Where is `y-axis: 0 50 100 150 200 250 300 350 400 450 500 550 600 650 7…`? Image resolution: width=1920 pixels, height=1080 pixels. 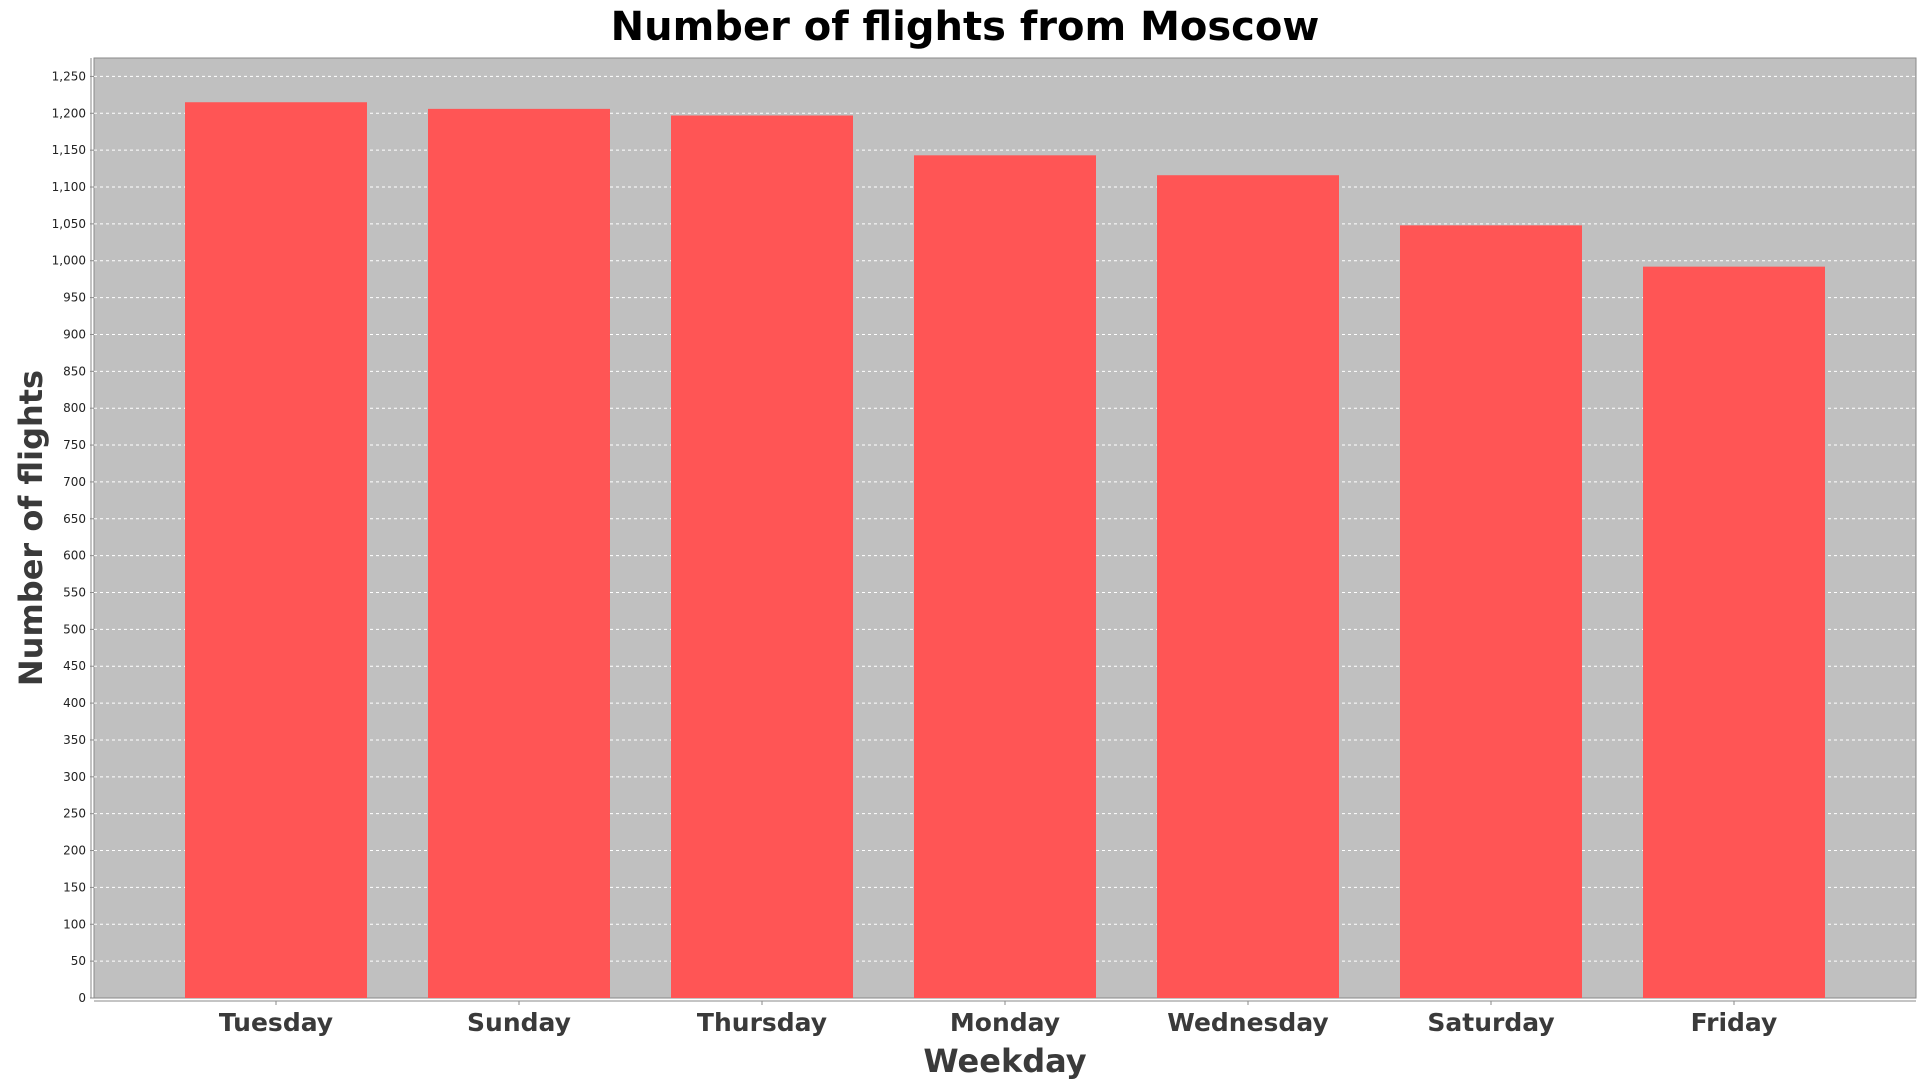
y-axis: 0 50 100 150 200 250 300 350 400 450 500 550 600 650 7… is located at coordinates (73, 531).